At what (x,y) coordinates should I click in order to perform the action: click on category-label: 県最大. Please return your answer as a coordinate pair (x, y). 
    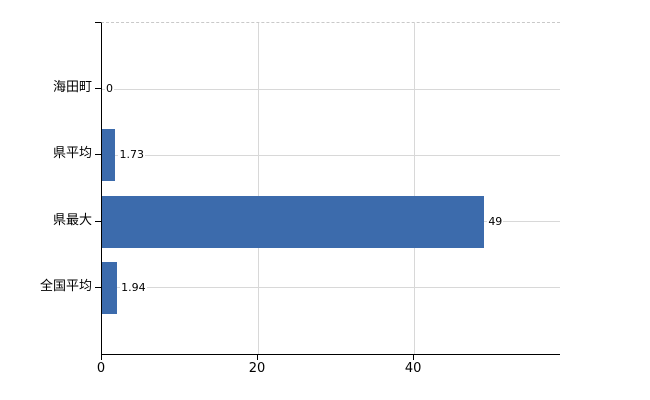
    Looking at the image, I should click on (72, 220).